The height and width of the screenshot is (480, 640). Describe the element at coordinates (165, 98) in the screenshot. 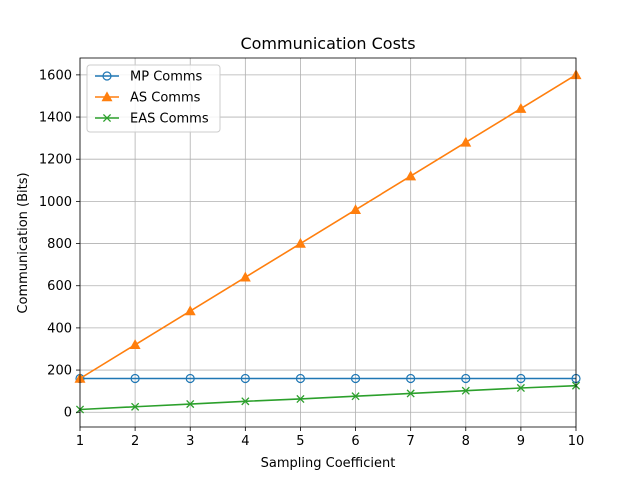

I see `legend-label: AS Comms` at that location.